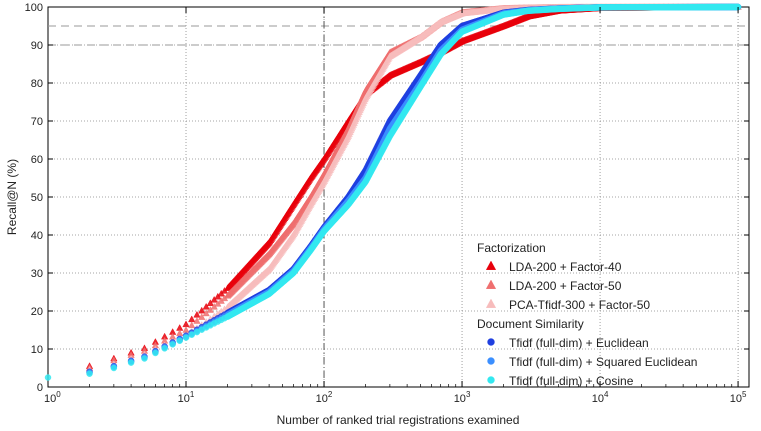  Describe the element at coordinates (330, 394) in the screenshot. I see `x-tick-exponent: 2` at that location.